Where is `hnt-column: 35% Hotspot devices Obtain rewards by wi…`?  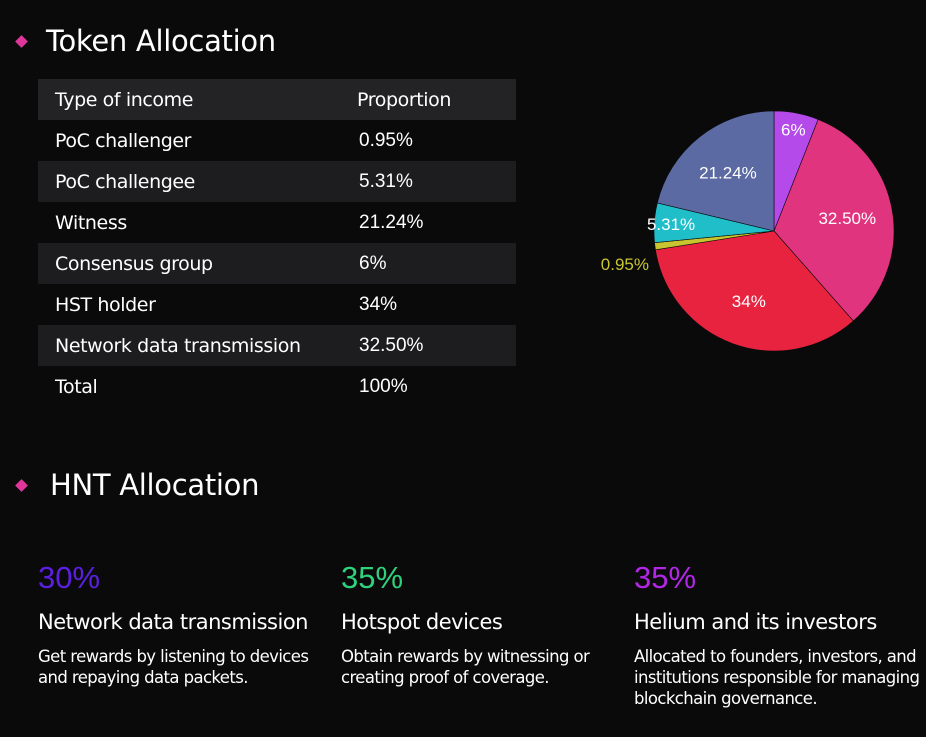 hnt-column: 35% Hotspot devices Obtain rewards by wi… is located at coordinates (481, 624).